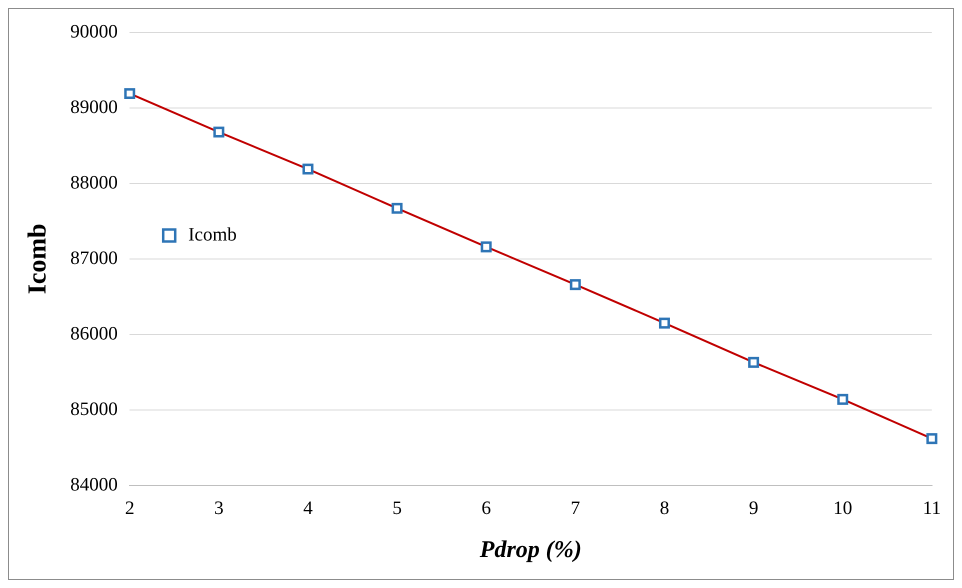 The image size is (962, 588). Describe the element at coordinates (530, 549) in the screenshot. I see `x-axis-title: Pdrop (%)` at that location.